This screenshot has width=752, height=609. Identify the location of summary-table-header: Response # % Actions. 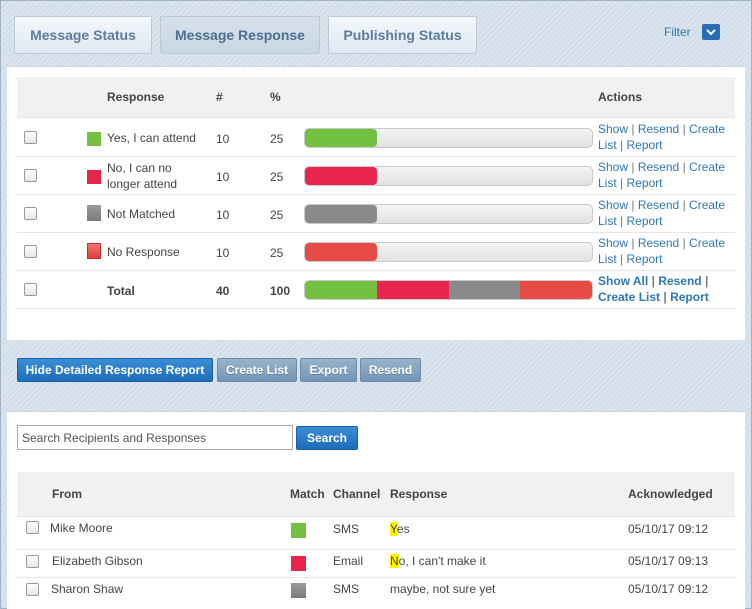
(376, 97).